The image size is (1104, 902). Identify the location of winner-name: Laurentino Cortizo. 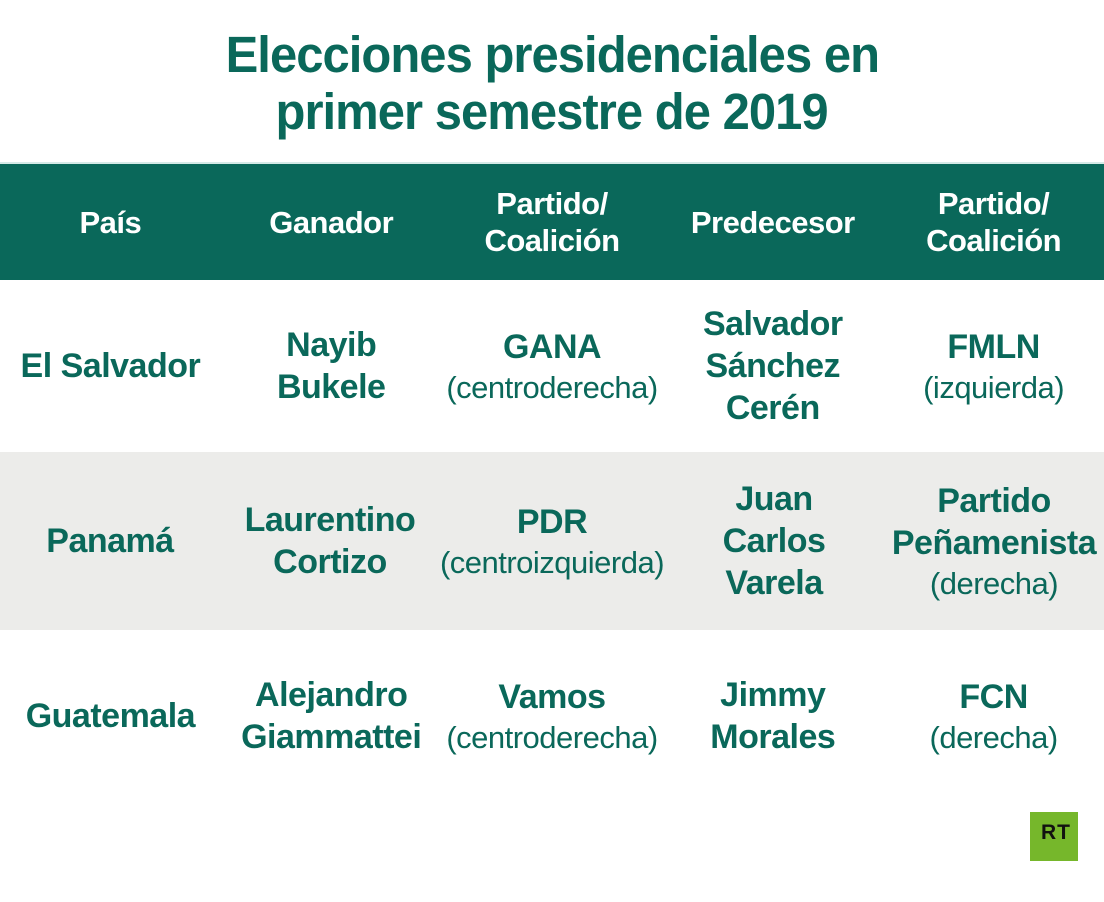
(330, 541).